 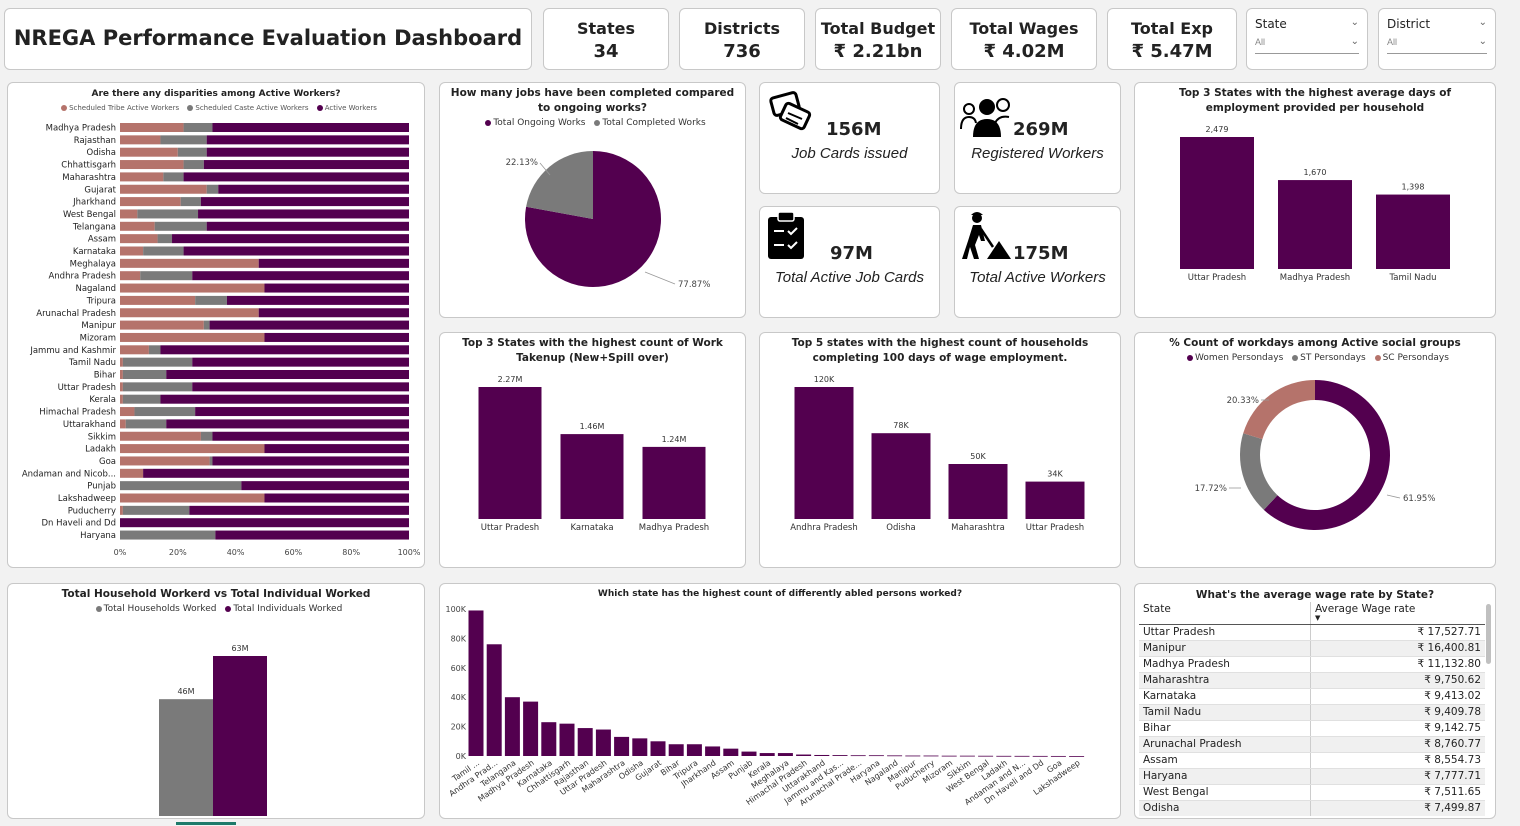 What do you see at coordinates (1312, 728) in the screenshot?
I see `table-row: Bihar ₹ 9,142.75` at bounding box center [1312, 728].